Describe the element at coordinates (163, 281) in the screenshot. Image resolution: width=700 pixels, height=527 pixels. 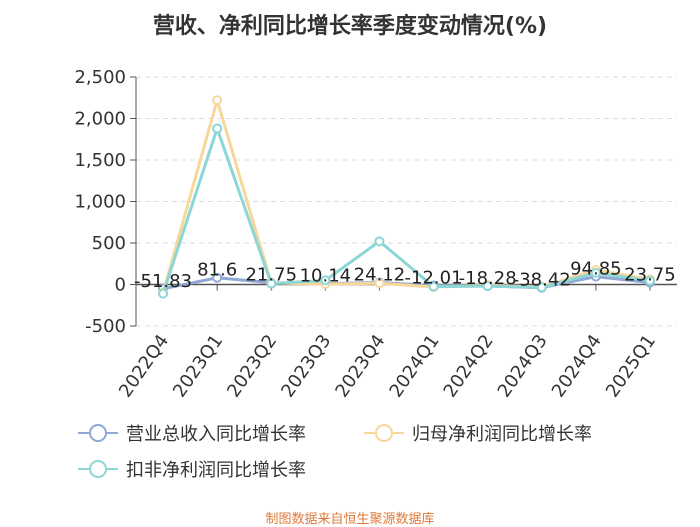
I see `data-label: -51.83` at that location.